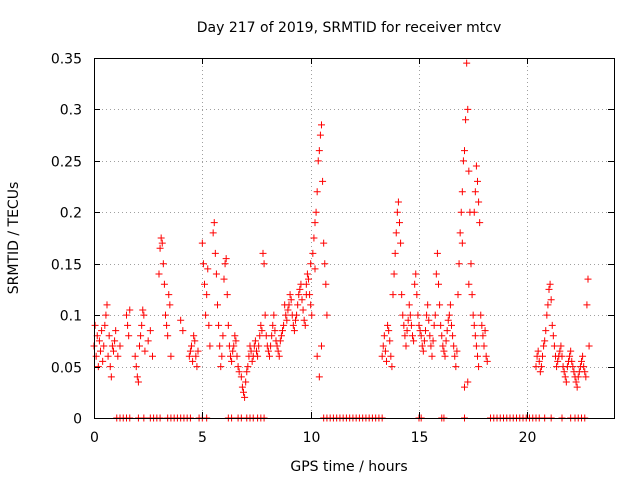  I want to click on x-tick-label: 5, so click(202, 438).